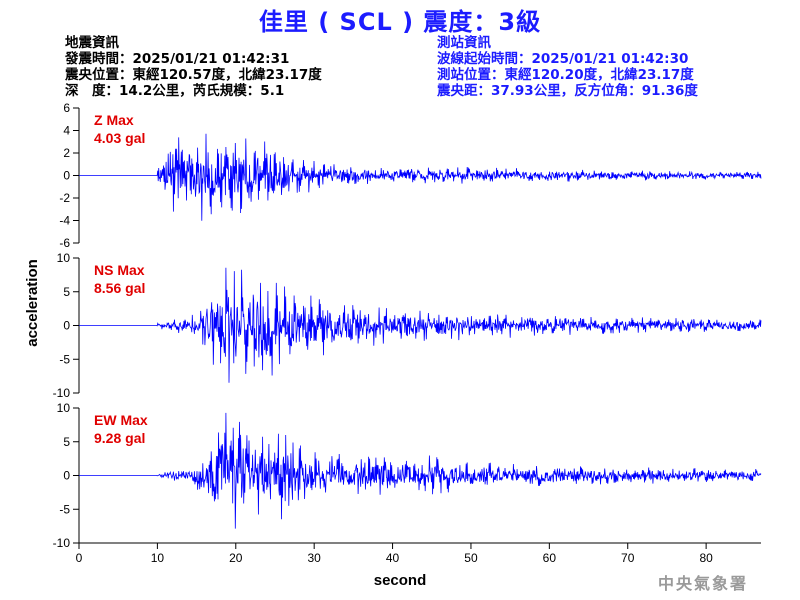 This screenshot has width=800, height=600. What do you see at coordinates (702, 583) in the screenshot?
I see `agency-watermark: 中央氣象署` at bounding box center [702, 583].